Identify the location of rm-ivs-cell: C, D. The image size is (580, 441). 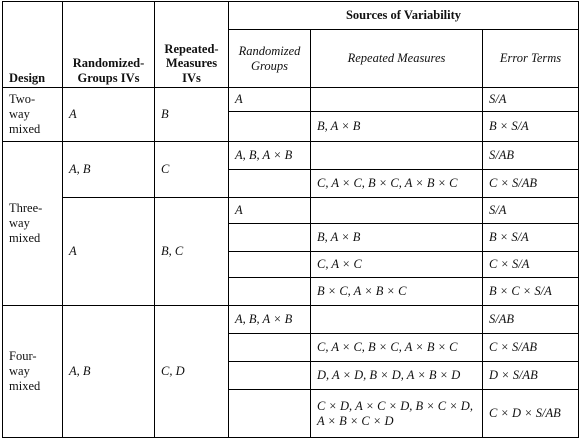
(191, 371).